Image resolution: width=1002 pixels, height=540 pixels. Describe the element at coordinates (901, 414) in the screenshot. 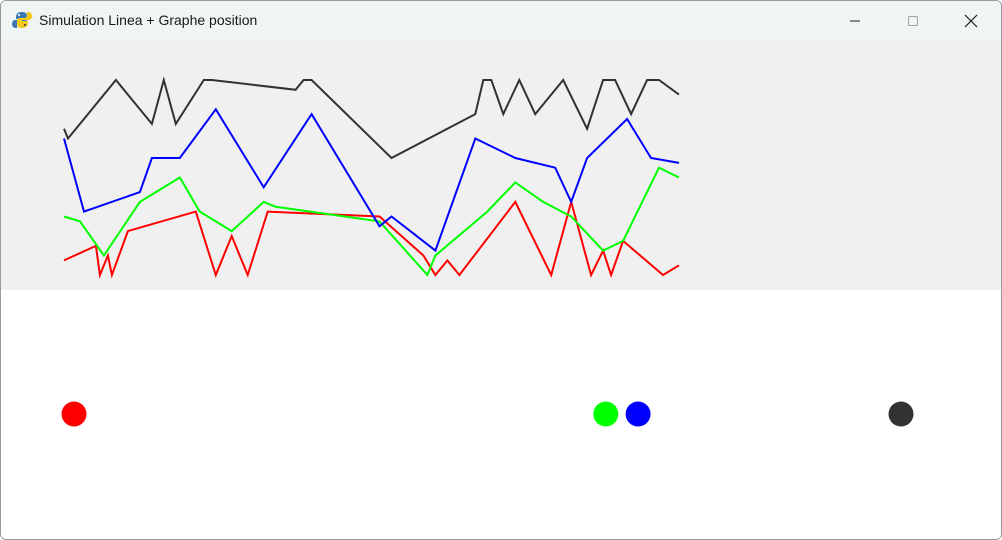

I see `ball-dark` at that location.